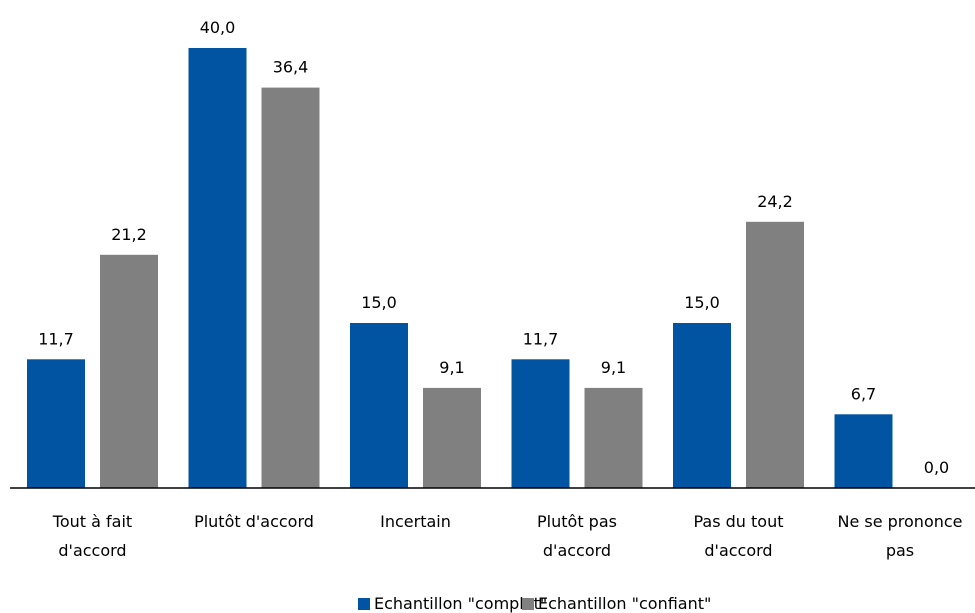  Describe the element at coordinates (415, 521) in the screenshot. I see `category-label-2-line-0: Incertain` at that location.